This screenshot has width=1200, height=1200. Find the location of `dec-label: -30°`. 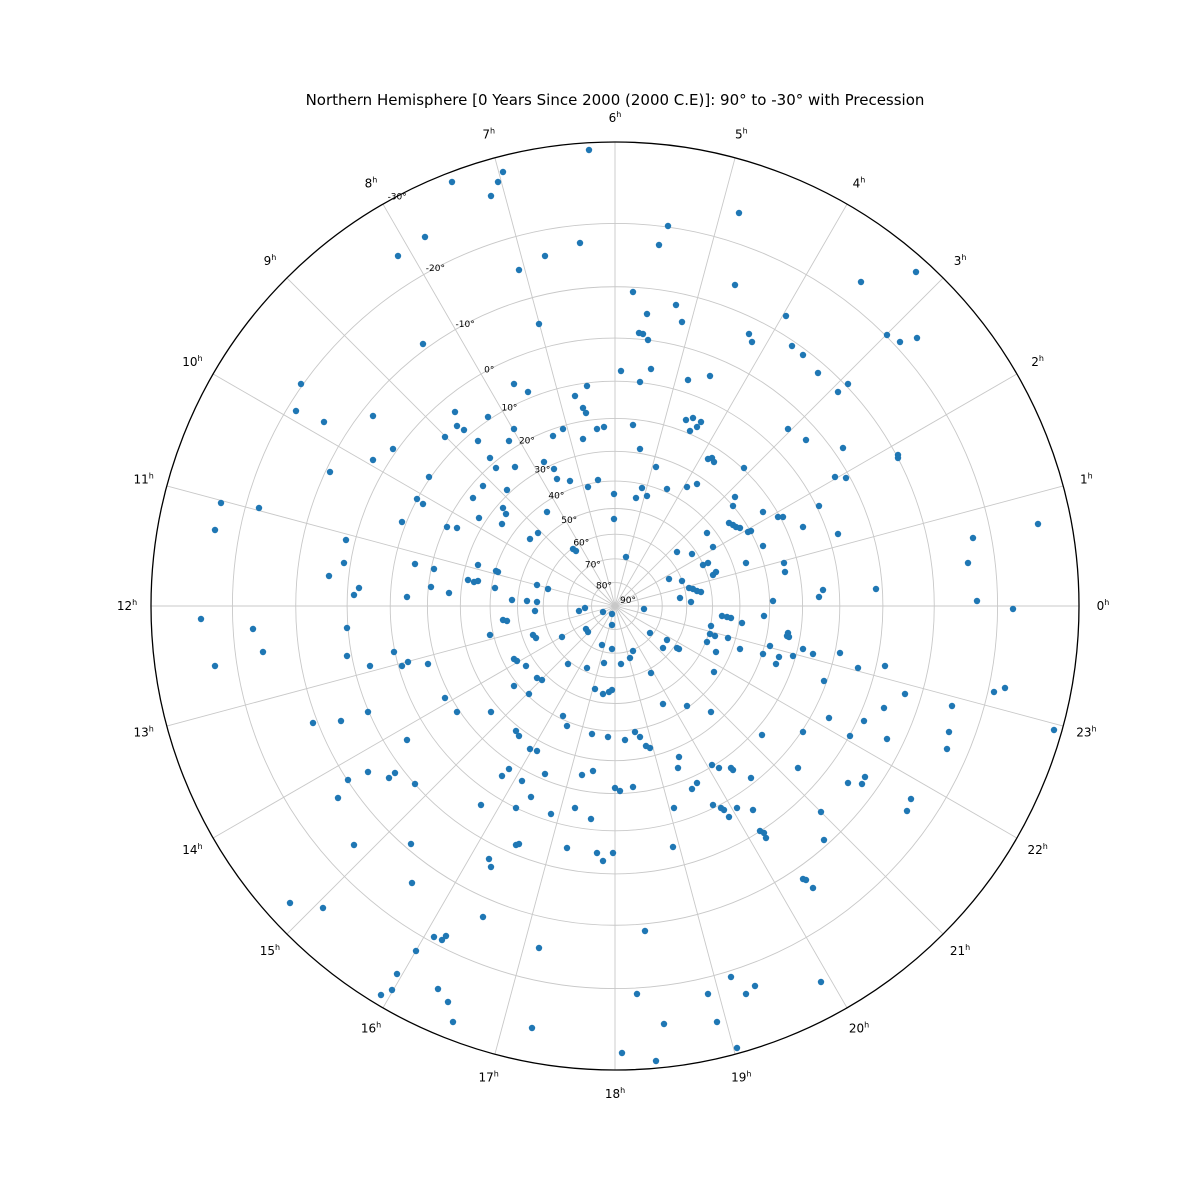

dec-label: -30° is located at coordinates (397, 197).